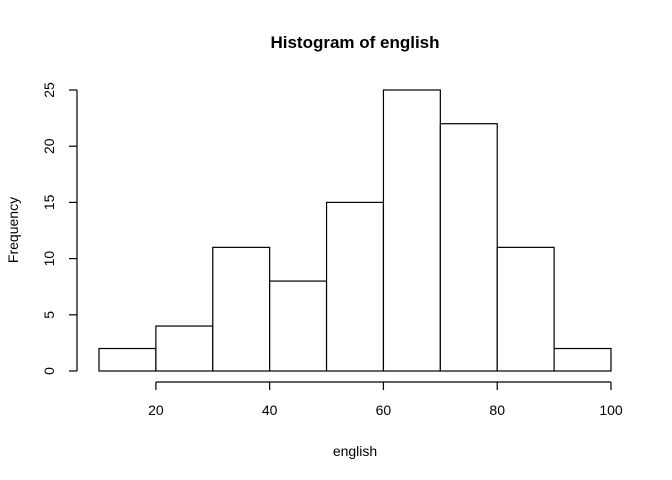 The width and height of the screenshot is (672, 480). I want to click on chart-title: Histogram of english, so click(354, 42).